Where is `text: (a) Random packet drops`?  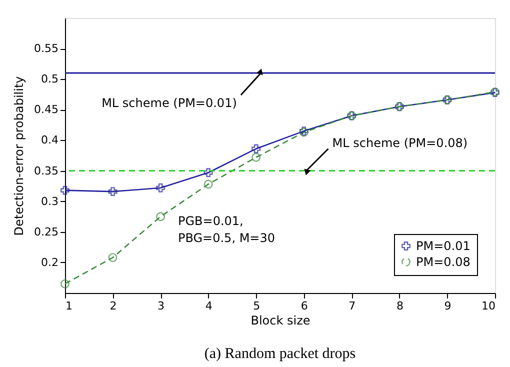
text: (a) Random packet drops is located at coordinates (280, 354).